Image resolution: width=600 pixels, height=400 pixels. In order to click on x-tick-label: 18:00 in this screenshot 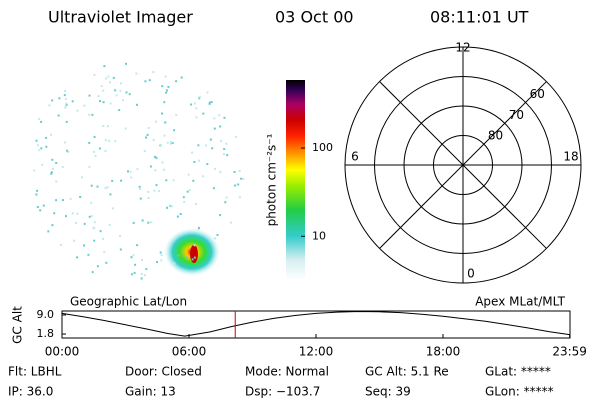, I will do `click(443, 352)`.